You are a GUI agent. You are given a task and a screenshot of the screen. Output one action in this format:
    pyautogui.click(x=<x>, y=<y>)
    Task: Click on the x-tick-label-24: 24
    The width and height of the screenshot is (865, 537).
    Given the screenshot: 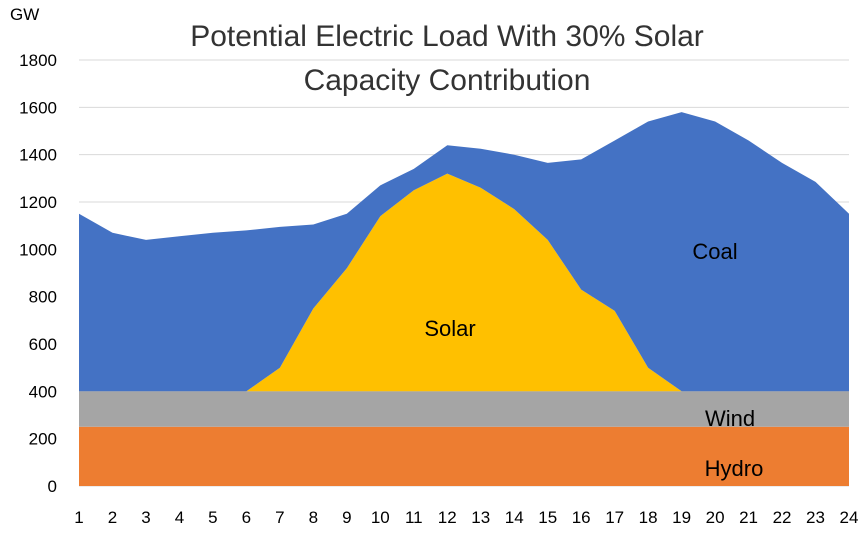 What is the action you would take?
    pyautogui.click(x=849, y=517)
    